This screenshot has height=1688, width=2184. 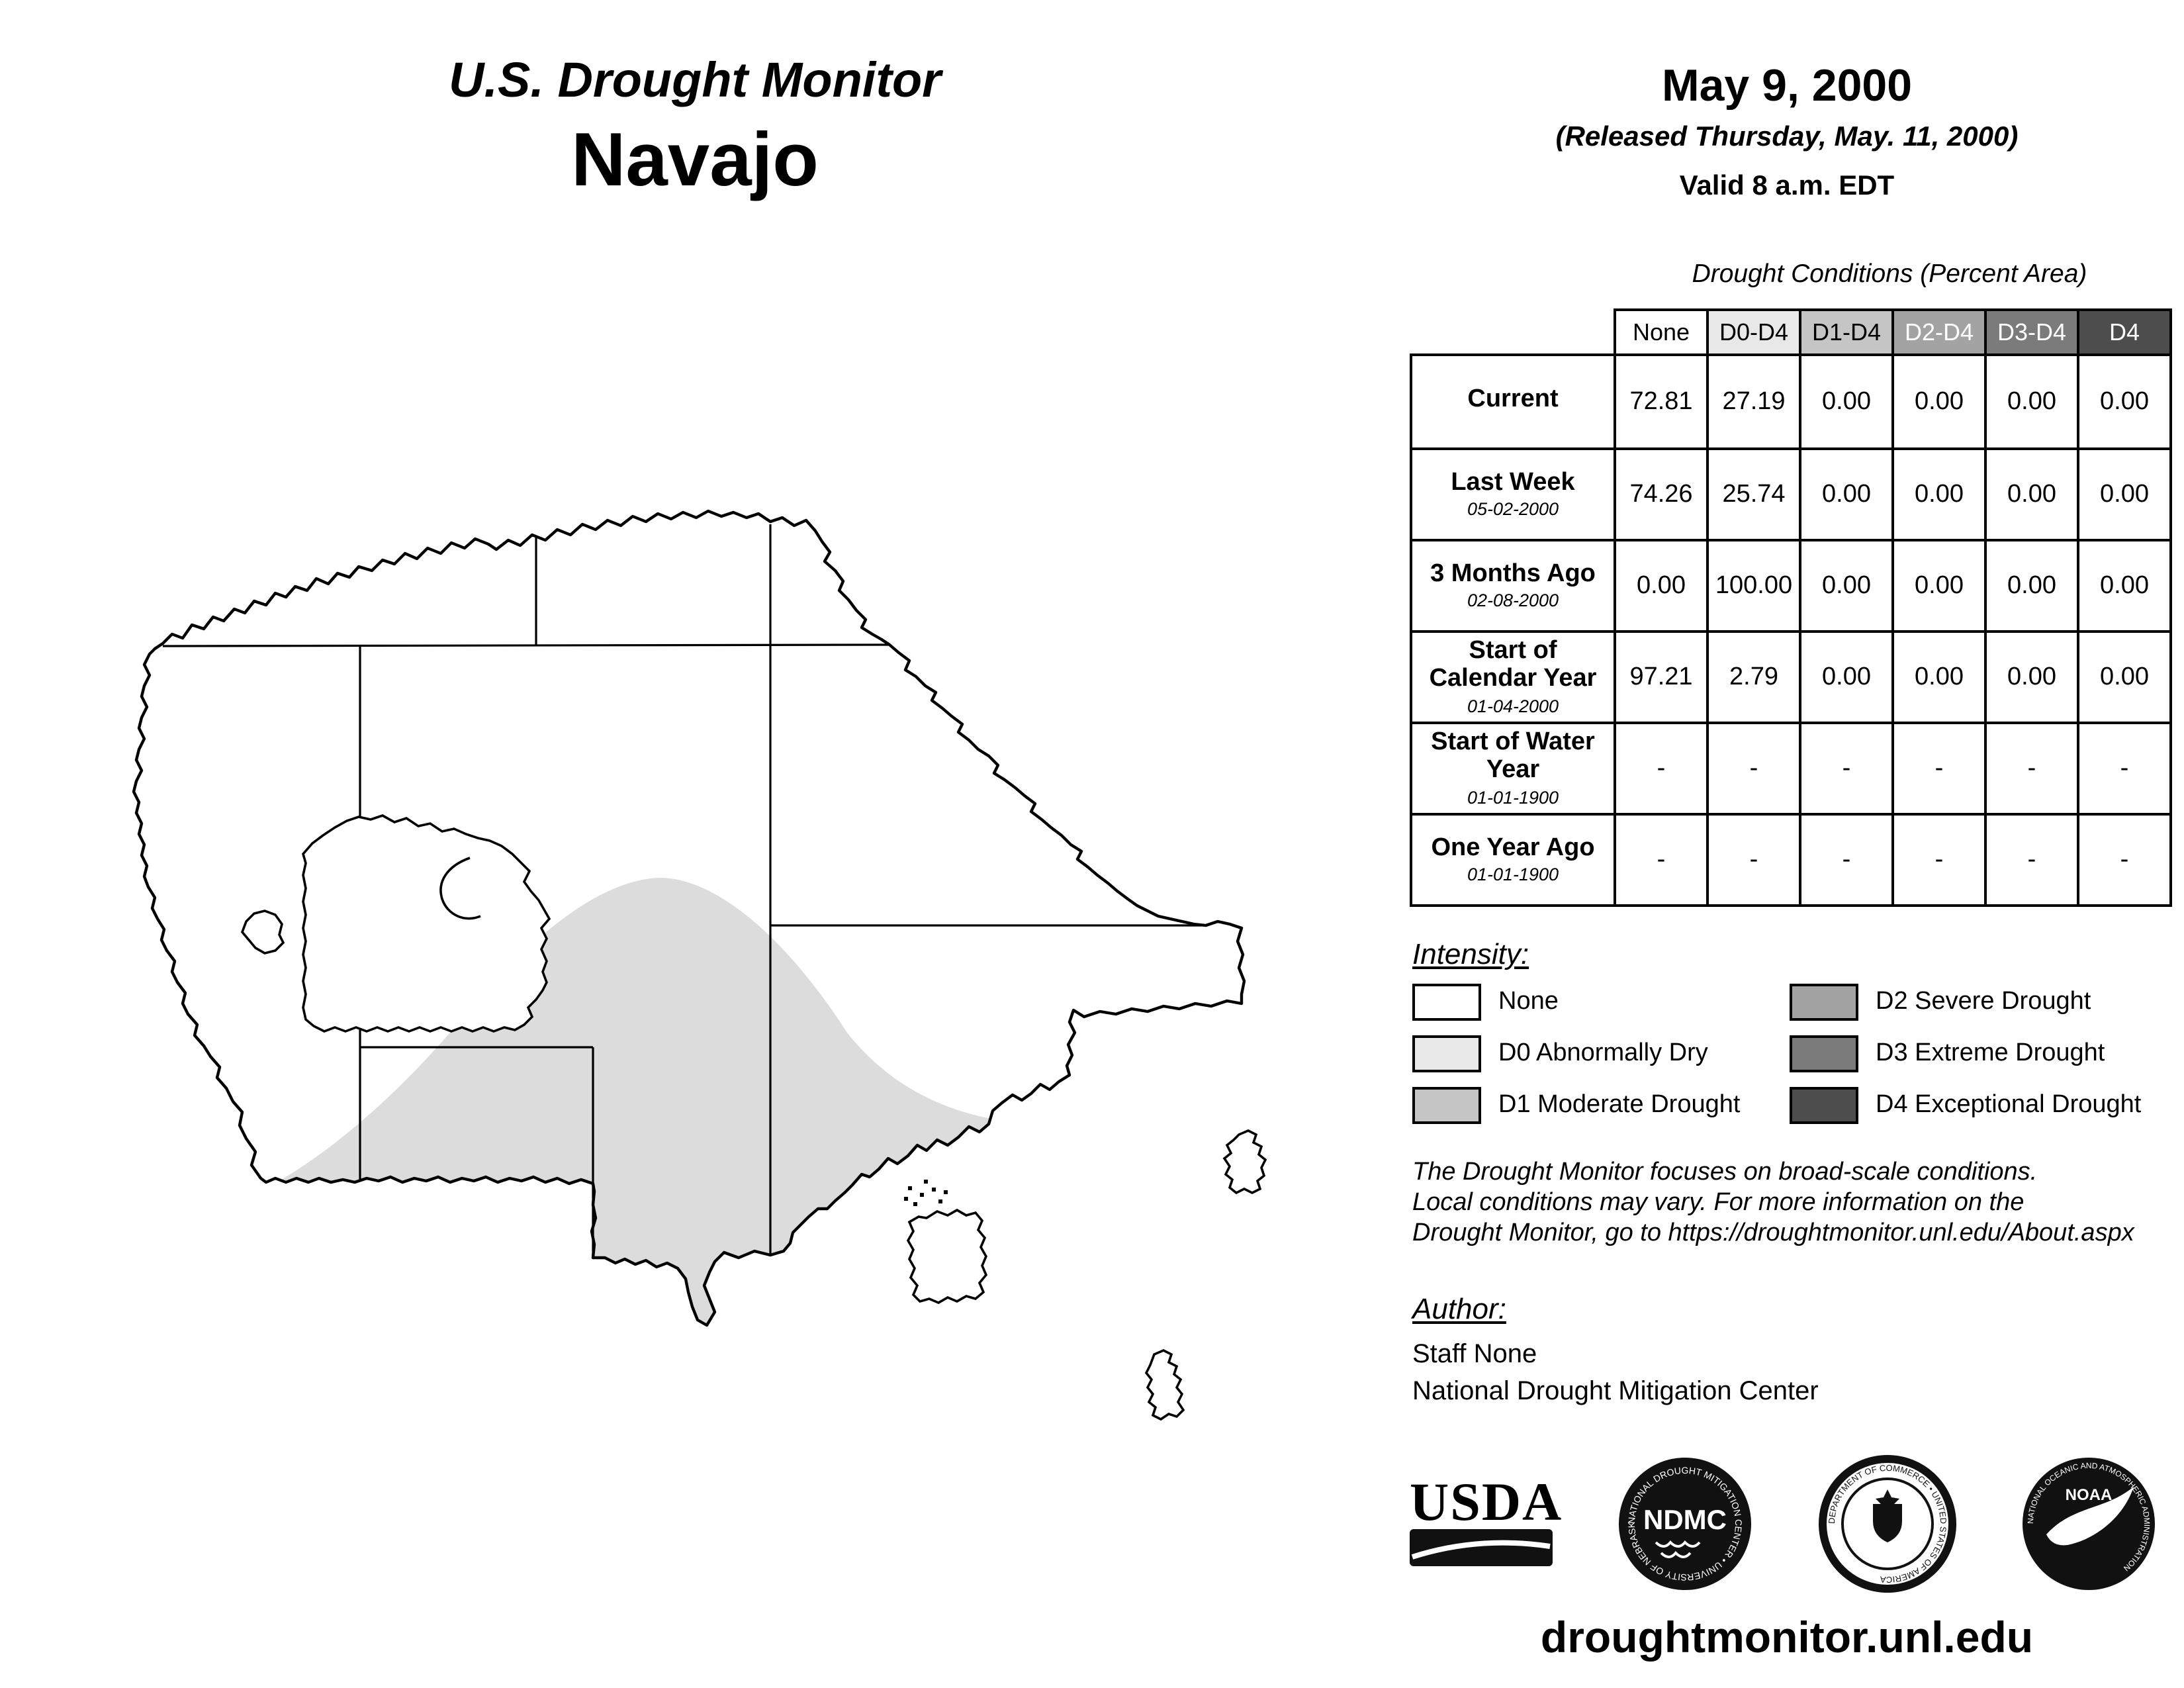 I want to click on table-value: 2.79, so click(x=1752, y=676).